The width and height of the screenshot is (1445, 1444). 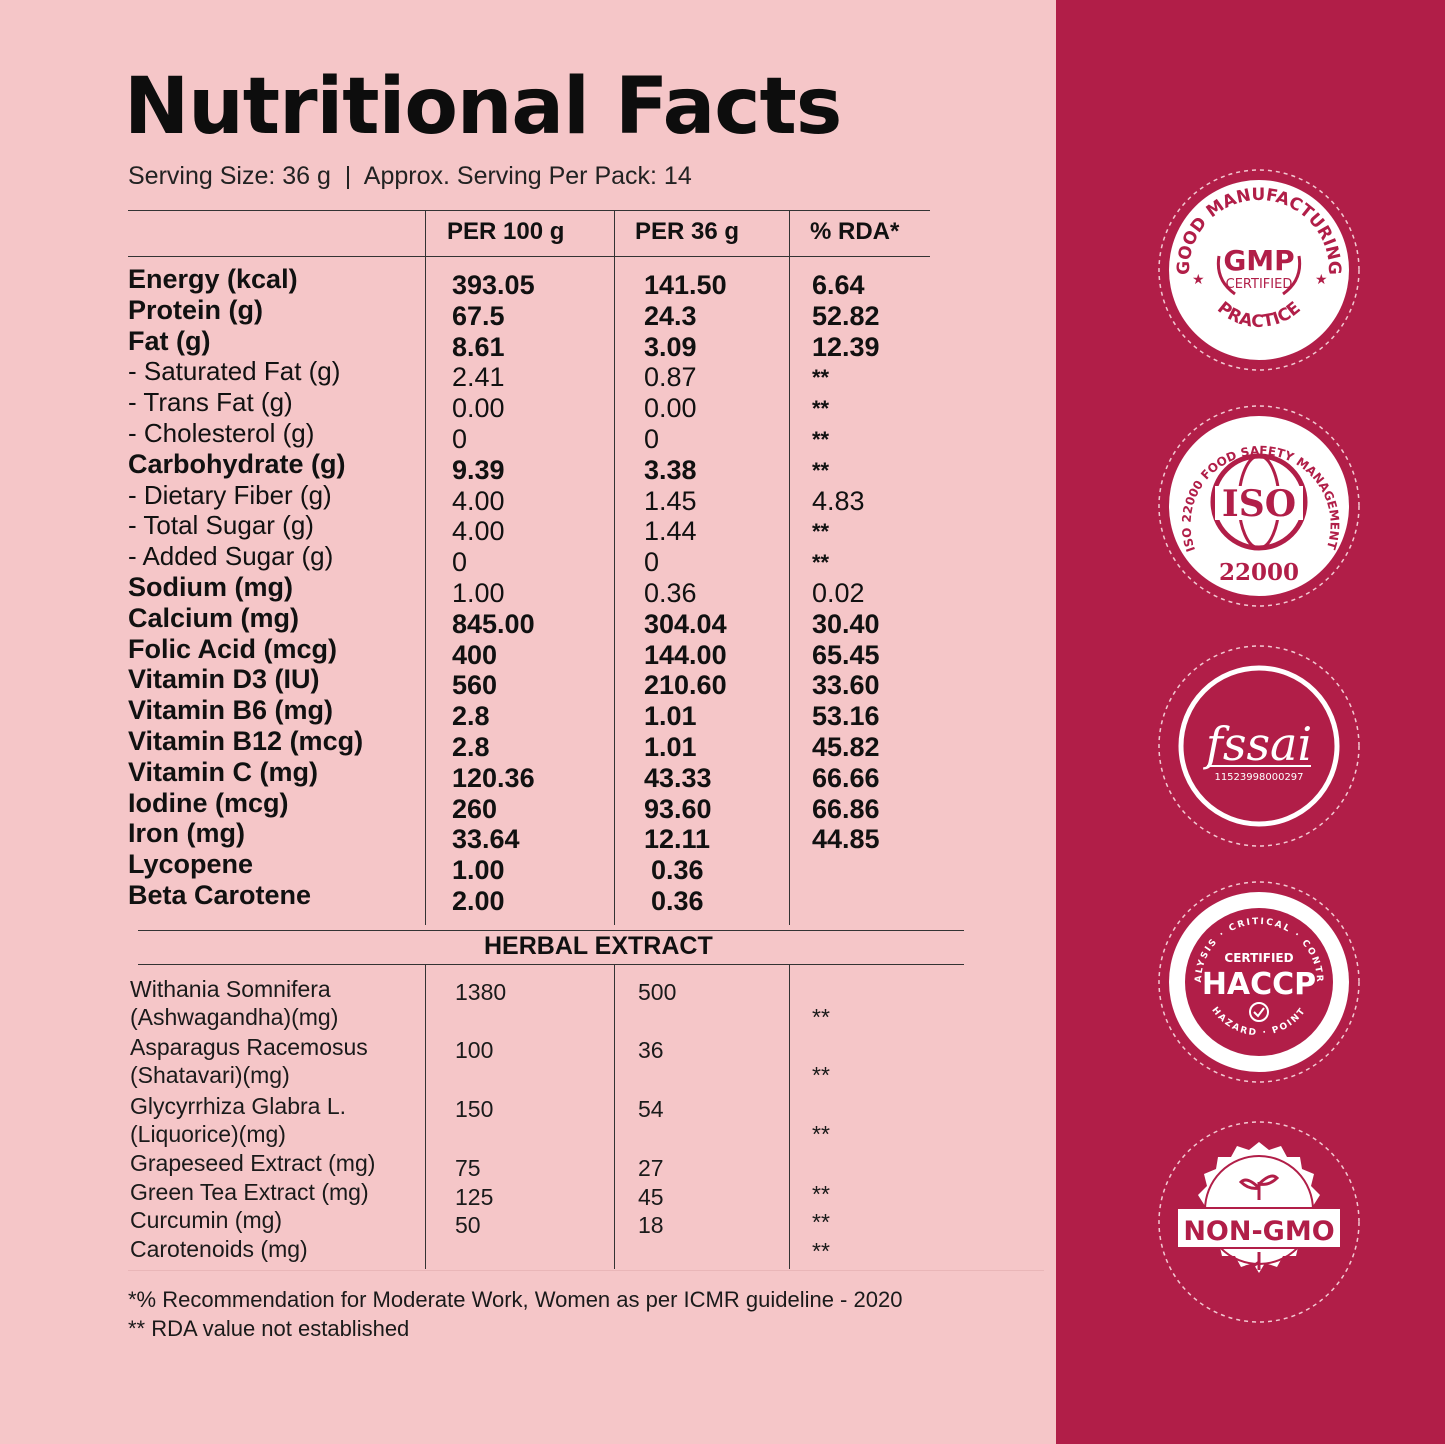 I want to click on value-per100: 845.00, so click(x=493, y=623).